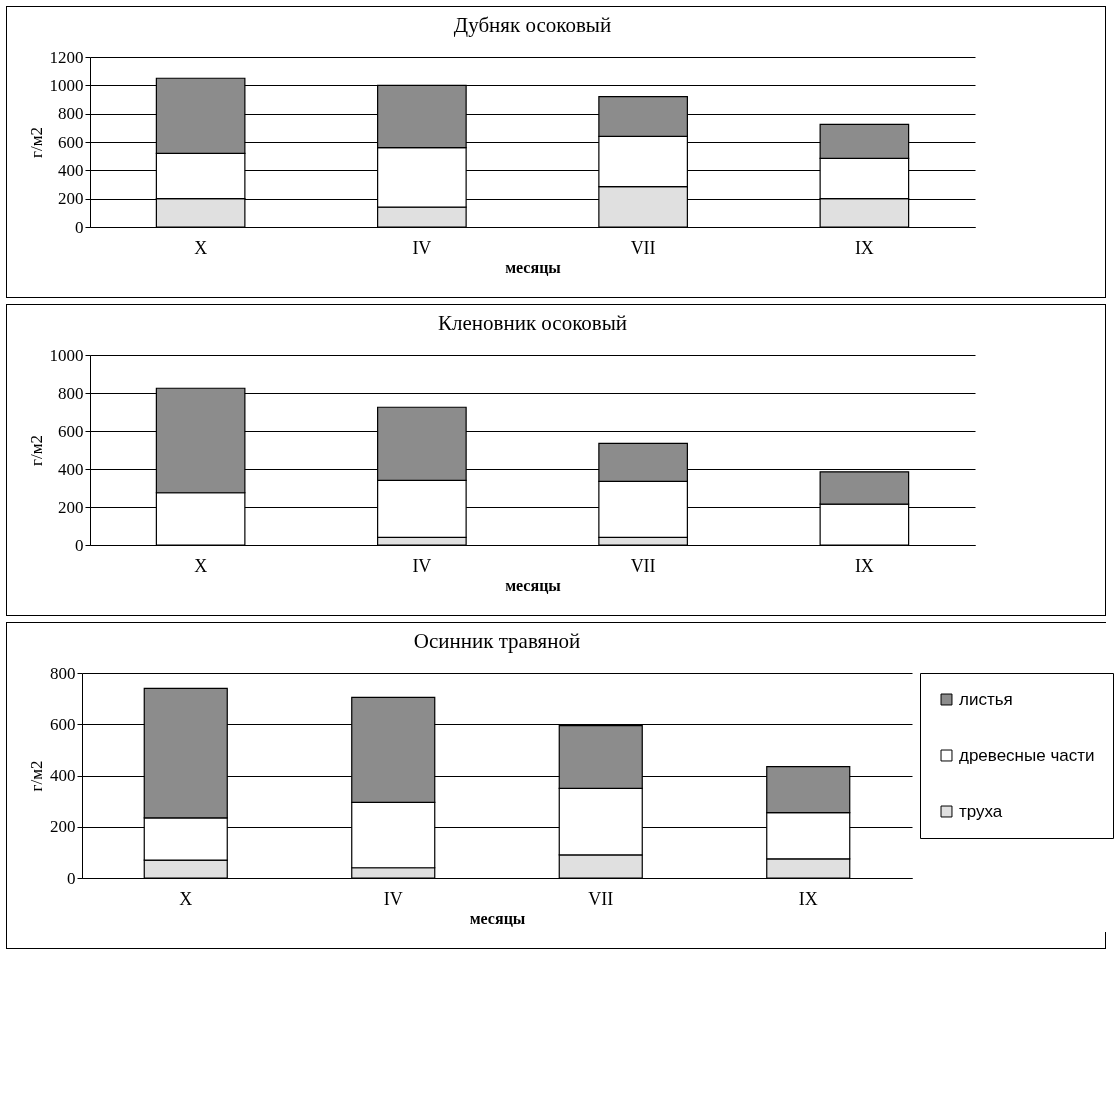 Image resolution: width=1116 pixels, height=1097 pixels. Describe the element at coordinates (981, 811) in the screenshot. I see `legend-label: труха` at that location.